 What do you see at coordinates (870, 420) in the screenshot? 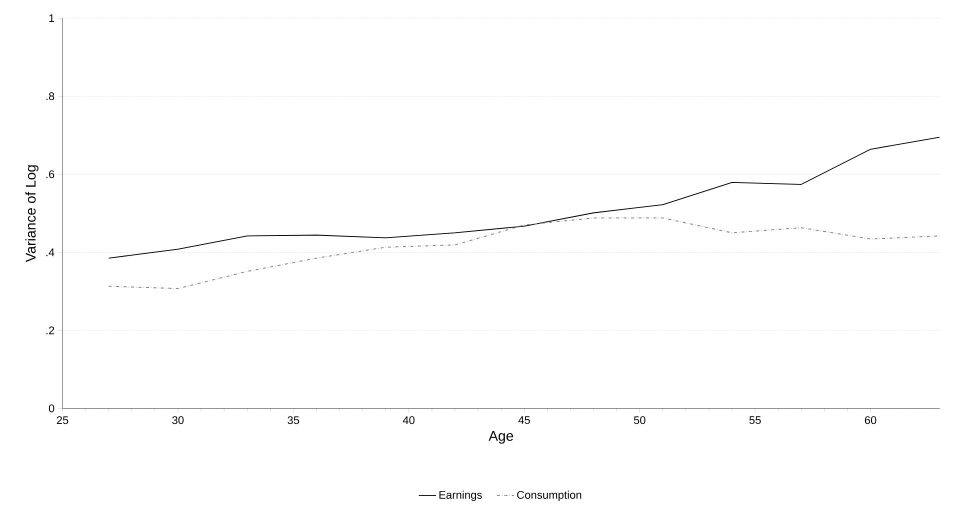
I see `x-tick-label: 60` at bounding box center [870, 420].